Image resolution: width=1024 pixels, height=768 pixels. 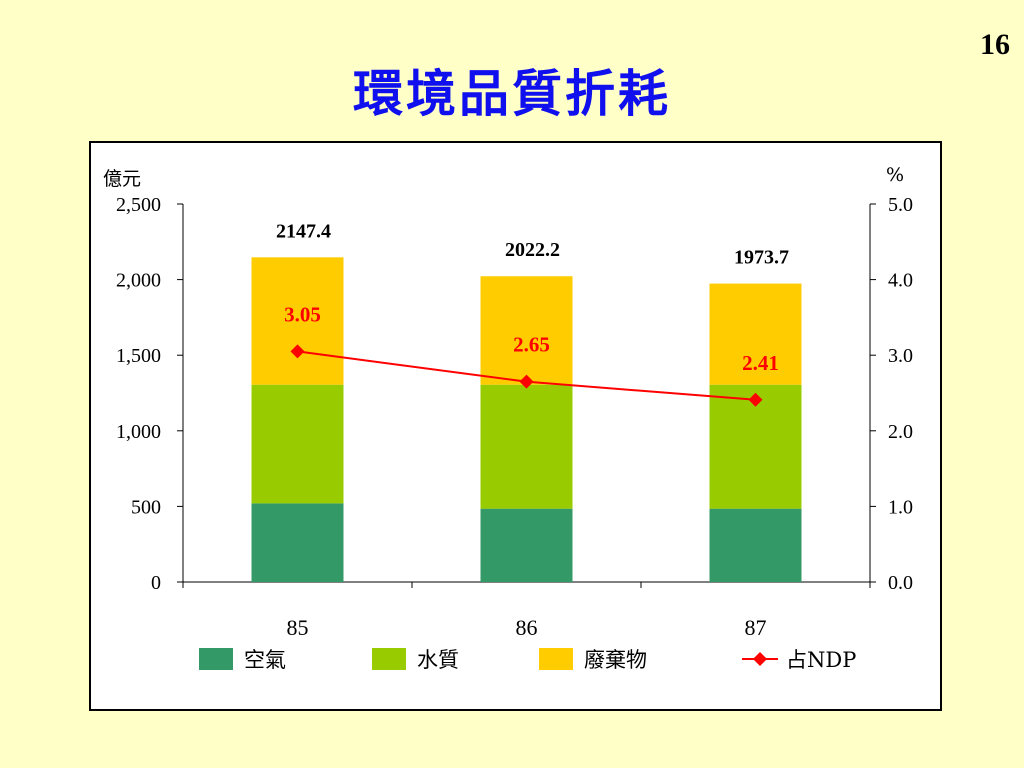 What do you see at coordinates (438, 660) in the screenshot?
I see `legend-label-1: 水質` at bounding box center [438, 660].